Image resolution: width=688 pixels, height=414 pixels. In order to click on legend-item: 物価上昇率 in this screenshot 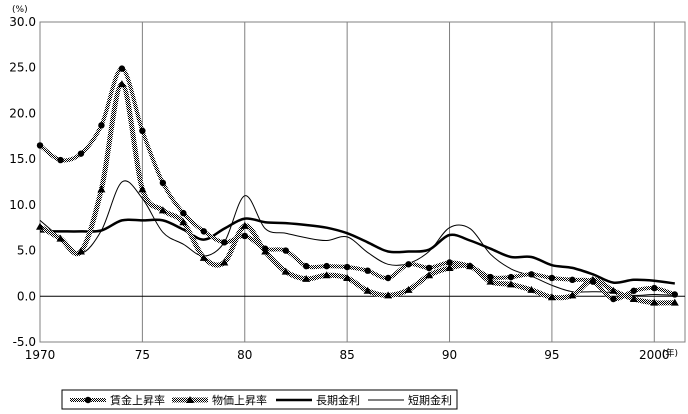, I will do `click(219, 400)`.